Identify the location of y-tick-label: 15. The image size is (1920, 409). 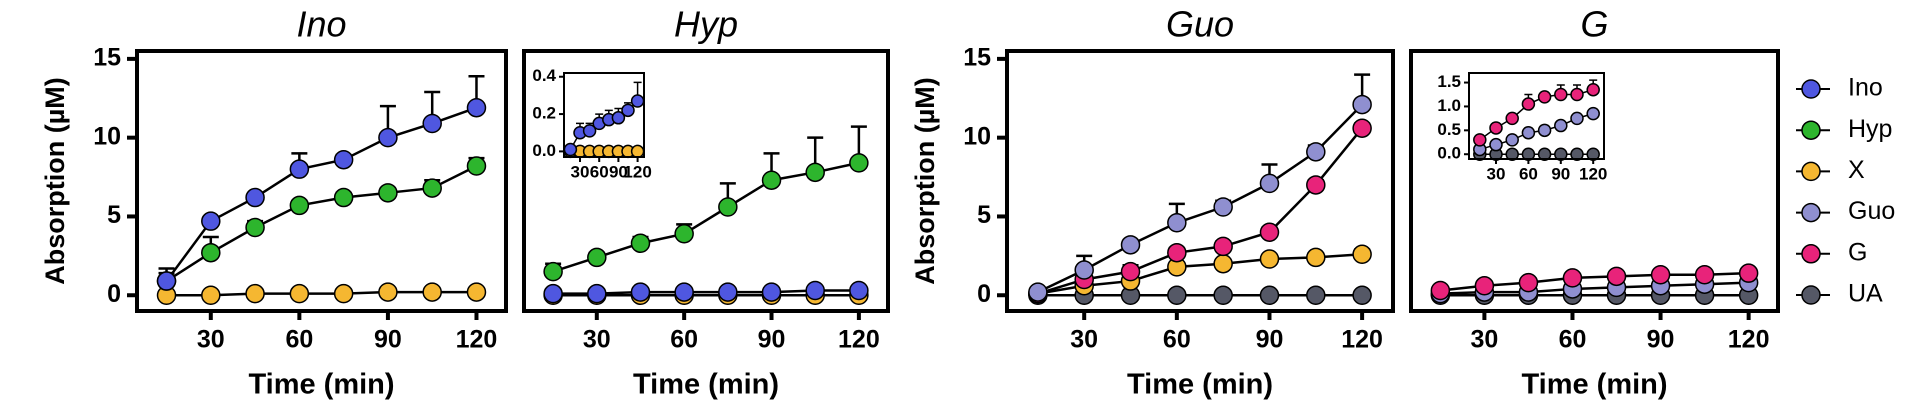
(977, 57).